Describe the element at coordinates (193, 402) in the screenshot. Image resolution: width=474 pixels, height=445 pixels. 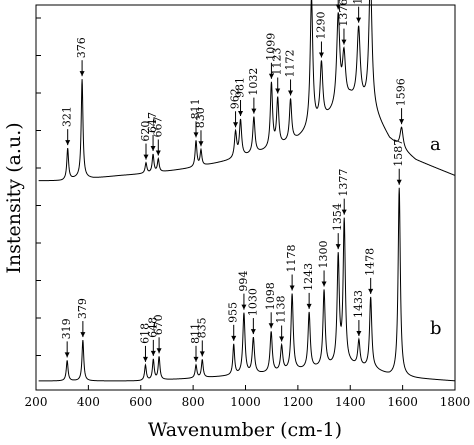
I see `x-tick-label: 800` at that location.